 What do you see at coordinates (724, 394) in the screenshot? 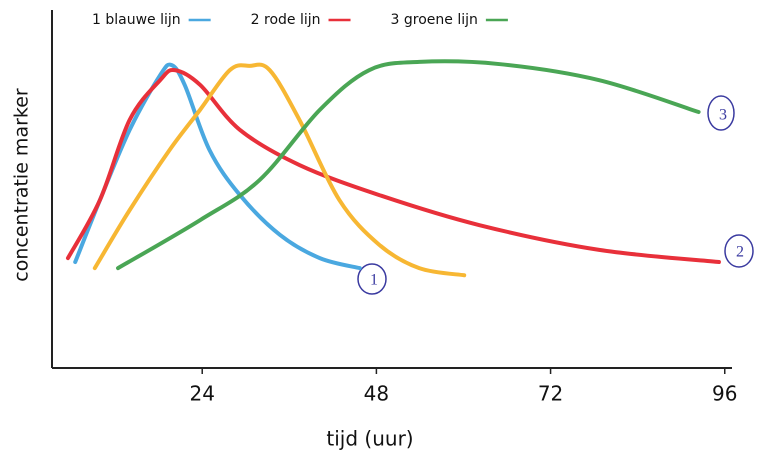
I see `x-tick-label: 96` at bounding box center [724, 394].